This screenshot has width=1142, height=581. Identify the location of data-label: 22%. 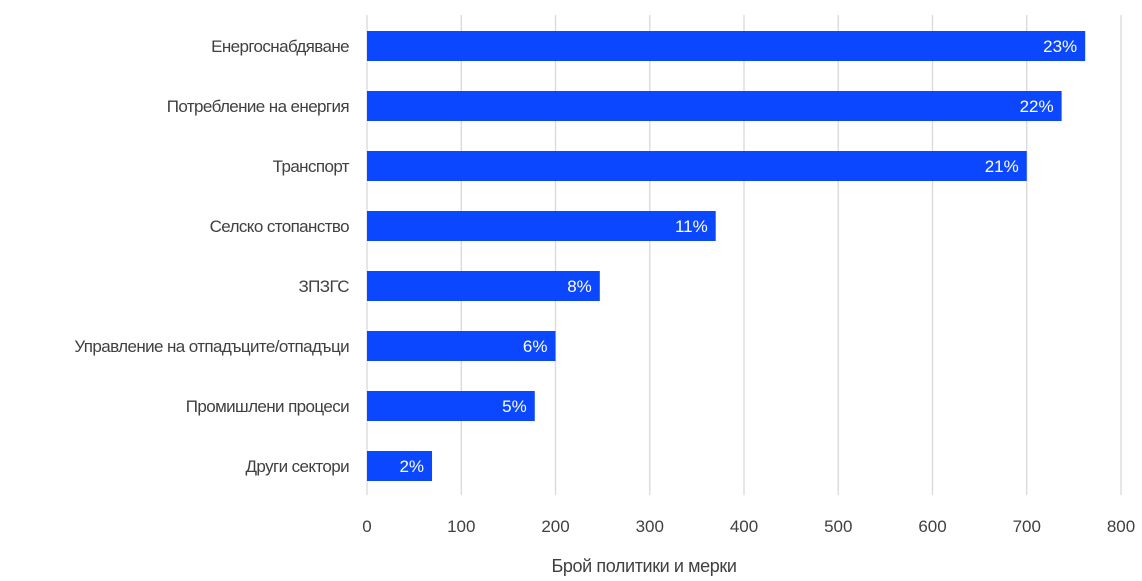
(1037, 106).